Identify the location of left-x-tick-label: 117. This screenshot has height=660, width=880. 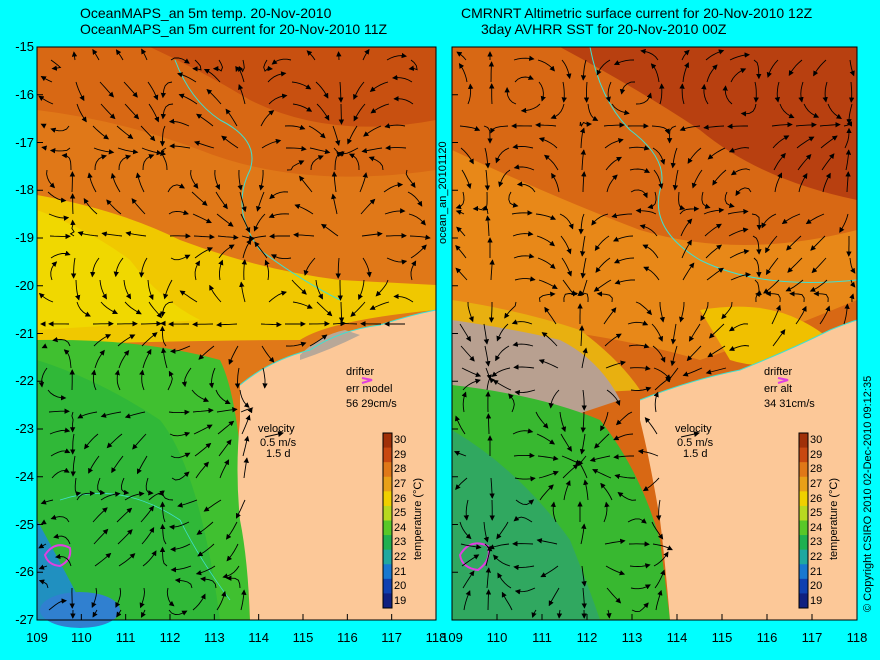
(392, 637).